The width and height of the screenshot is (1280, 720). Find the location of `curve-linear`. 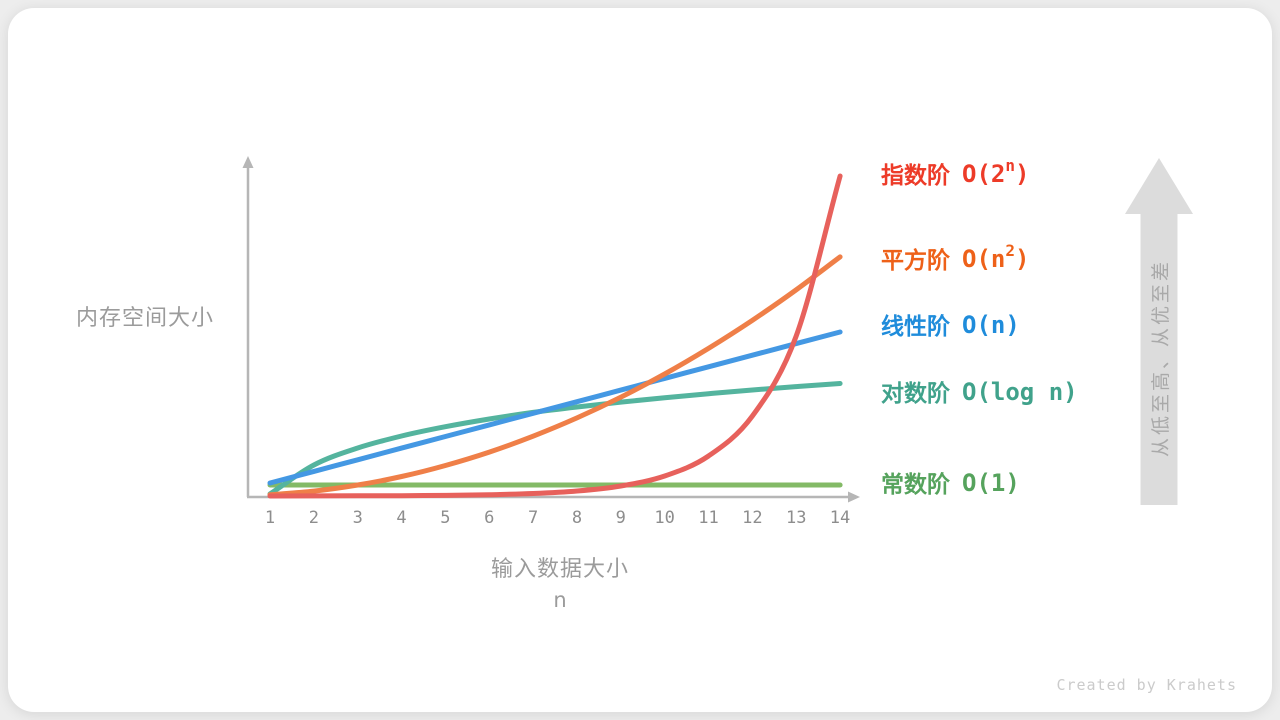

curve-linear is located at coordinates (555, 407).